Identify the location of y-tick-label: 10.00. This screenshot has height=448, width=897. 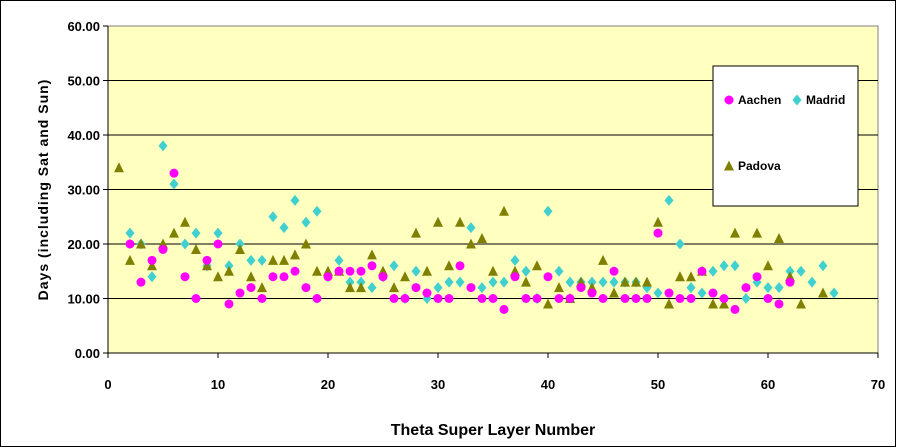
(83, 299).